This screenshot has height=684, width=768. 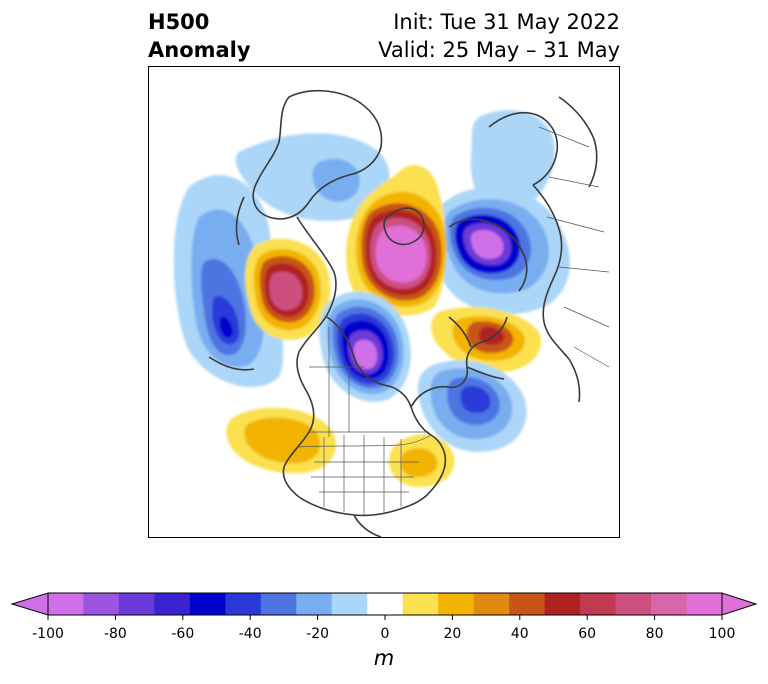 I want to click on colorbar-cells, so click(x=385, y=604).